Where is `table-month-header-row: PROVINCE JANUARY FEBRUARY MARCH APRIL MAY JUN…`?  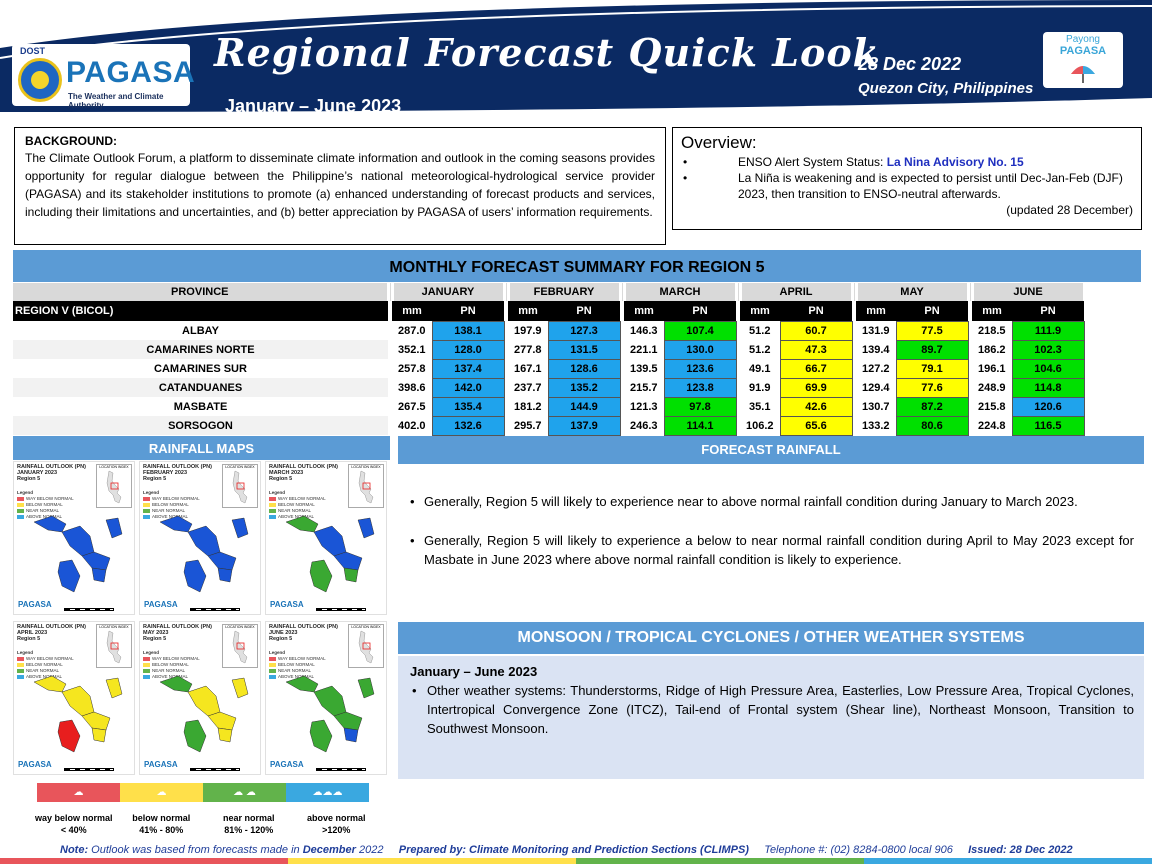
table-month-header-row: PROVINCE JANUARY FEBRUARY MARCH APRIL MAY JUN… is located at coordinates (549, 292).